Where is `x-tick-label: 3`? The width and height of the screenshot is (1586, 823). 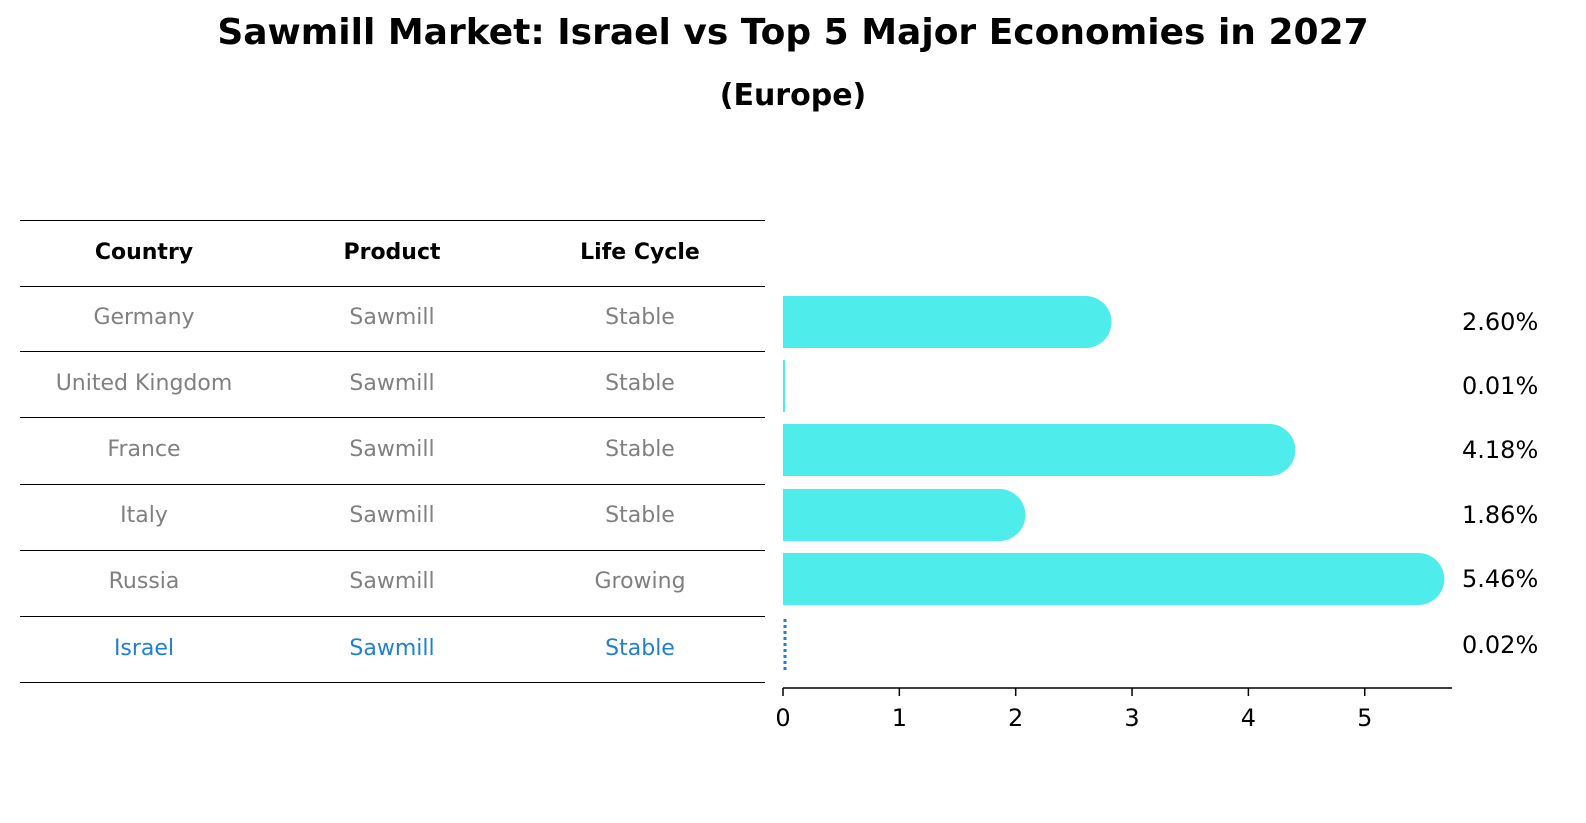 x-tick-label: 3 is located at coordinates (1131, 718).